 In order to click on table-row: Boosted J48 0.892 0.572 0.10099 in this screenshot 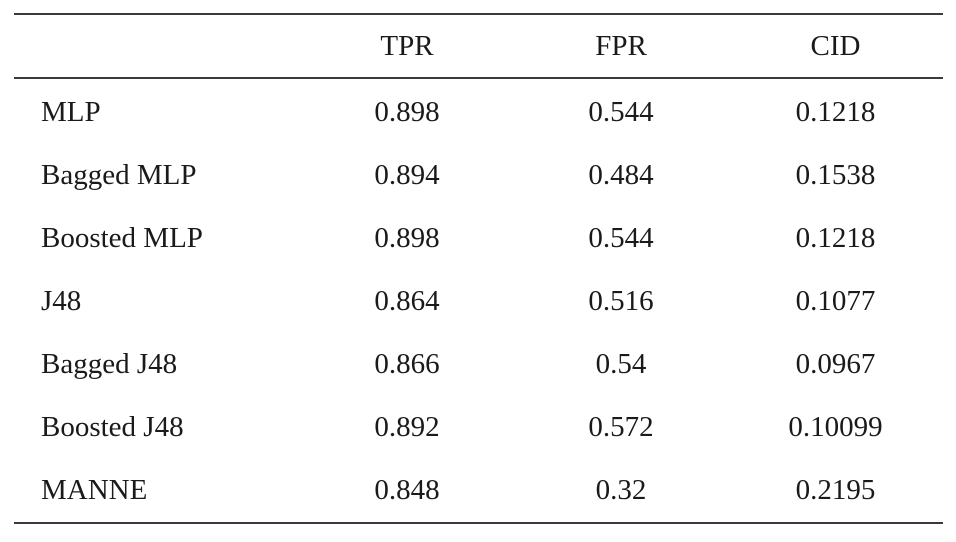, I will do `click(478, 427)`.